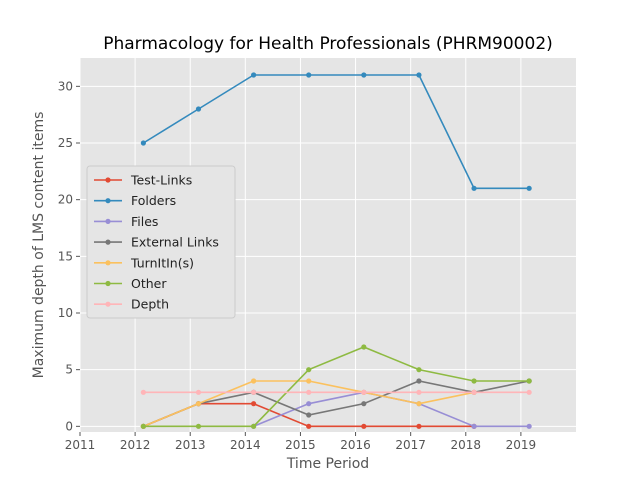  I want to click on x-tick-label: 2015, so click(300, 445).